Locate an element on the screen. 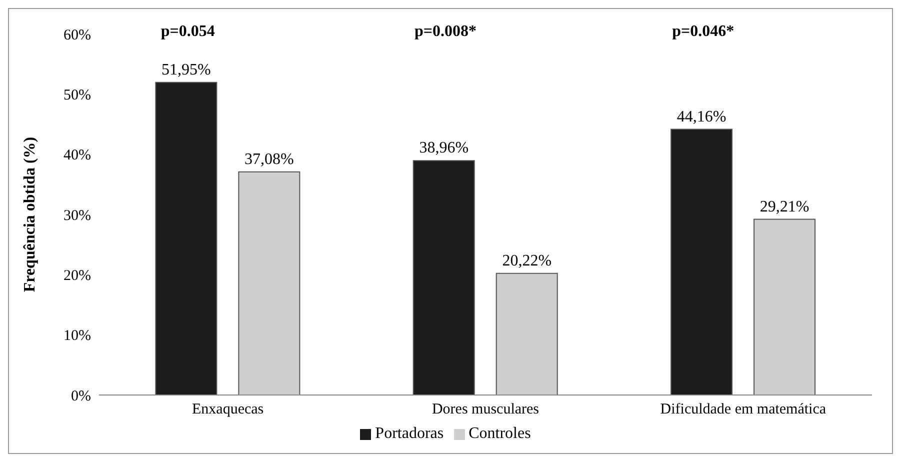 Image resolution: width=901 pixels, height=462 pixels. data-label: 51,95% is located at coordinates (186, 69).